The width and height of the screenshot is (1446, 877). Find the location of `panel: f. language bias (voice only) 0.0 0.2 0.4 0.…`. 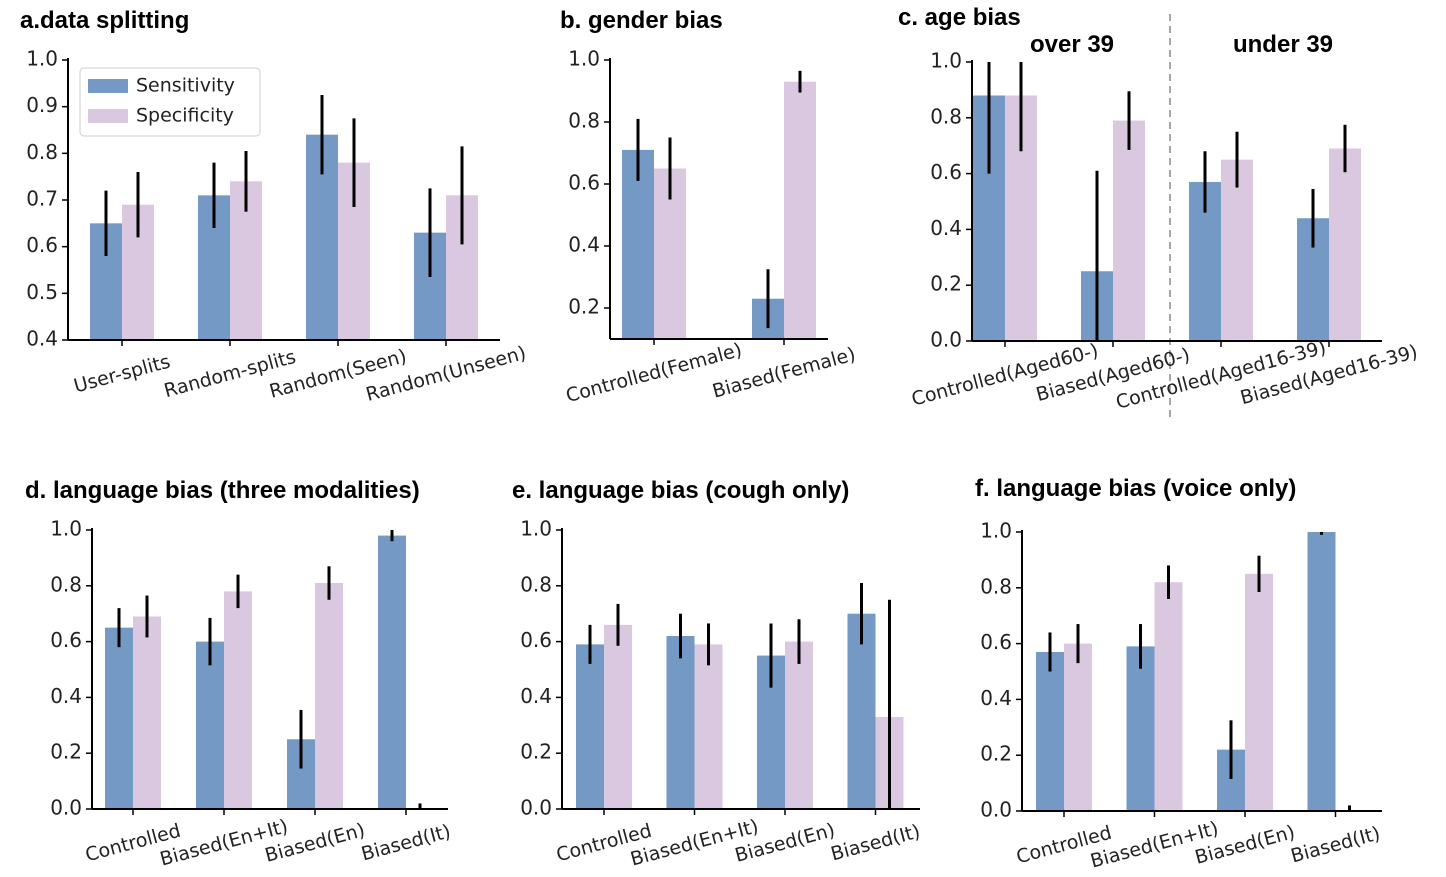

panel: f. language bias (voice only) 0.0 0.2 0.4 0.… is located at coordinates (1179, 674).